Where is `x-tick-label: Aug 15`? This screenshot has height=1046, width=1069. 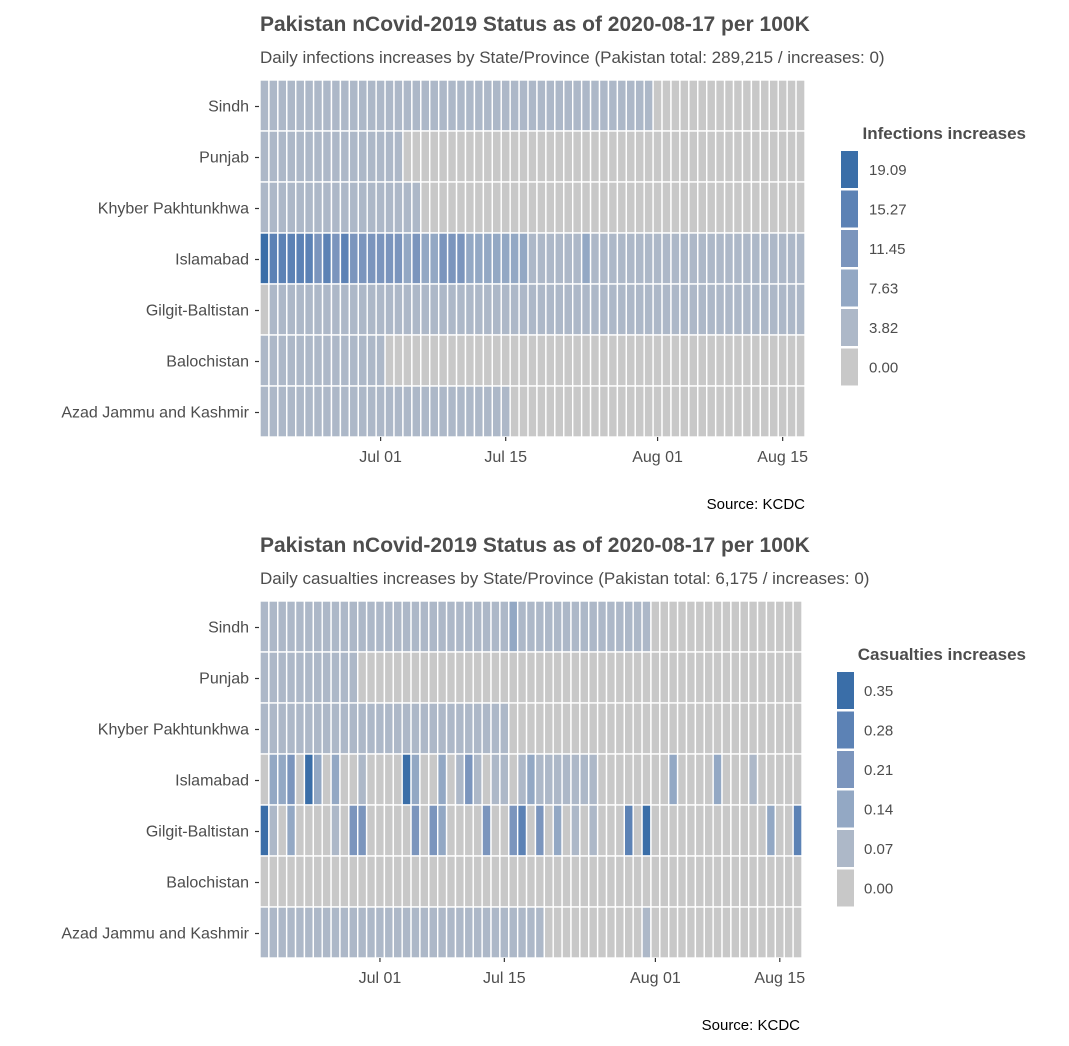
x-tick-label: Aug 15 is located at coordinates (782, 457).